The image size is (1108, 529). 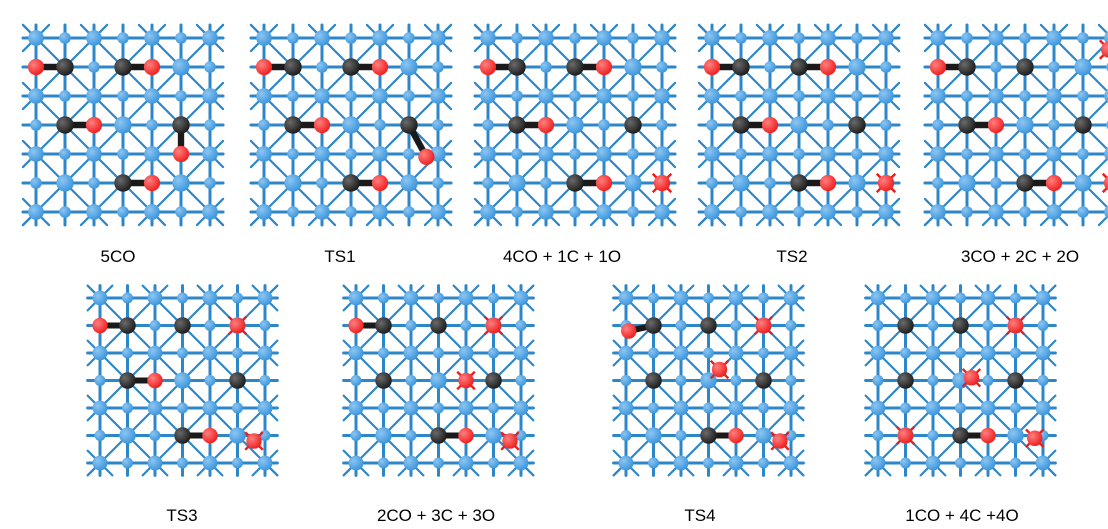 I want to click on panel-p7: 2CO + 3C + 3O, so click(x=438, y=404).